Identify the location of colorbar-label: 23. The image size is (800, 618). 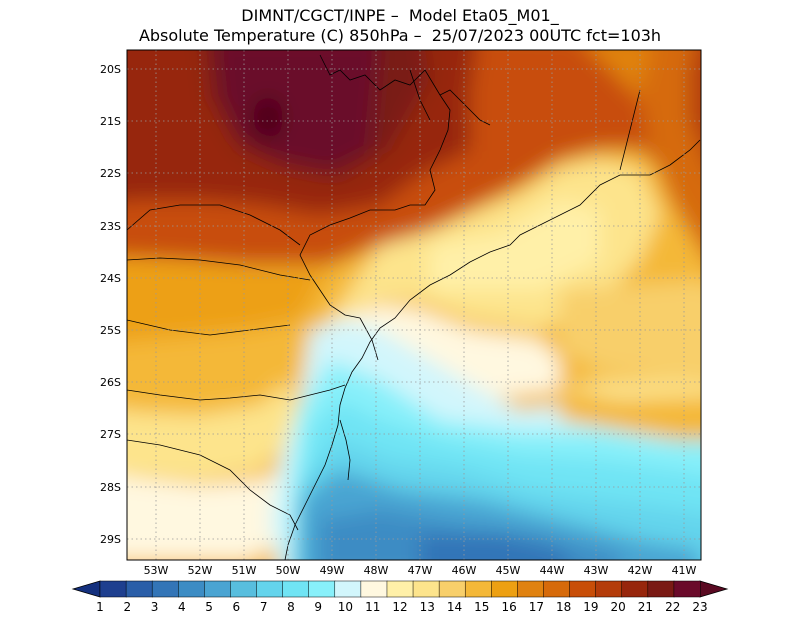
(699, 607).